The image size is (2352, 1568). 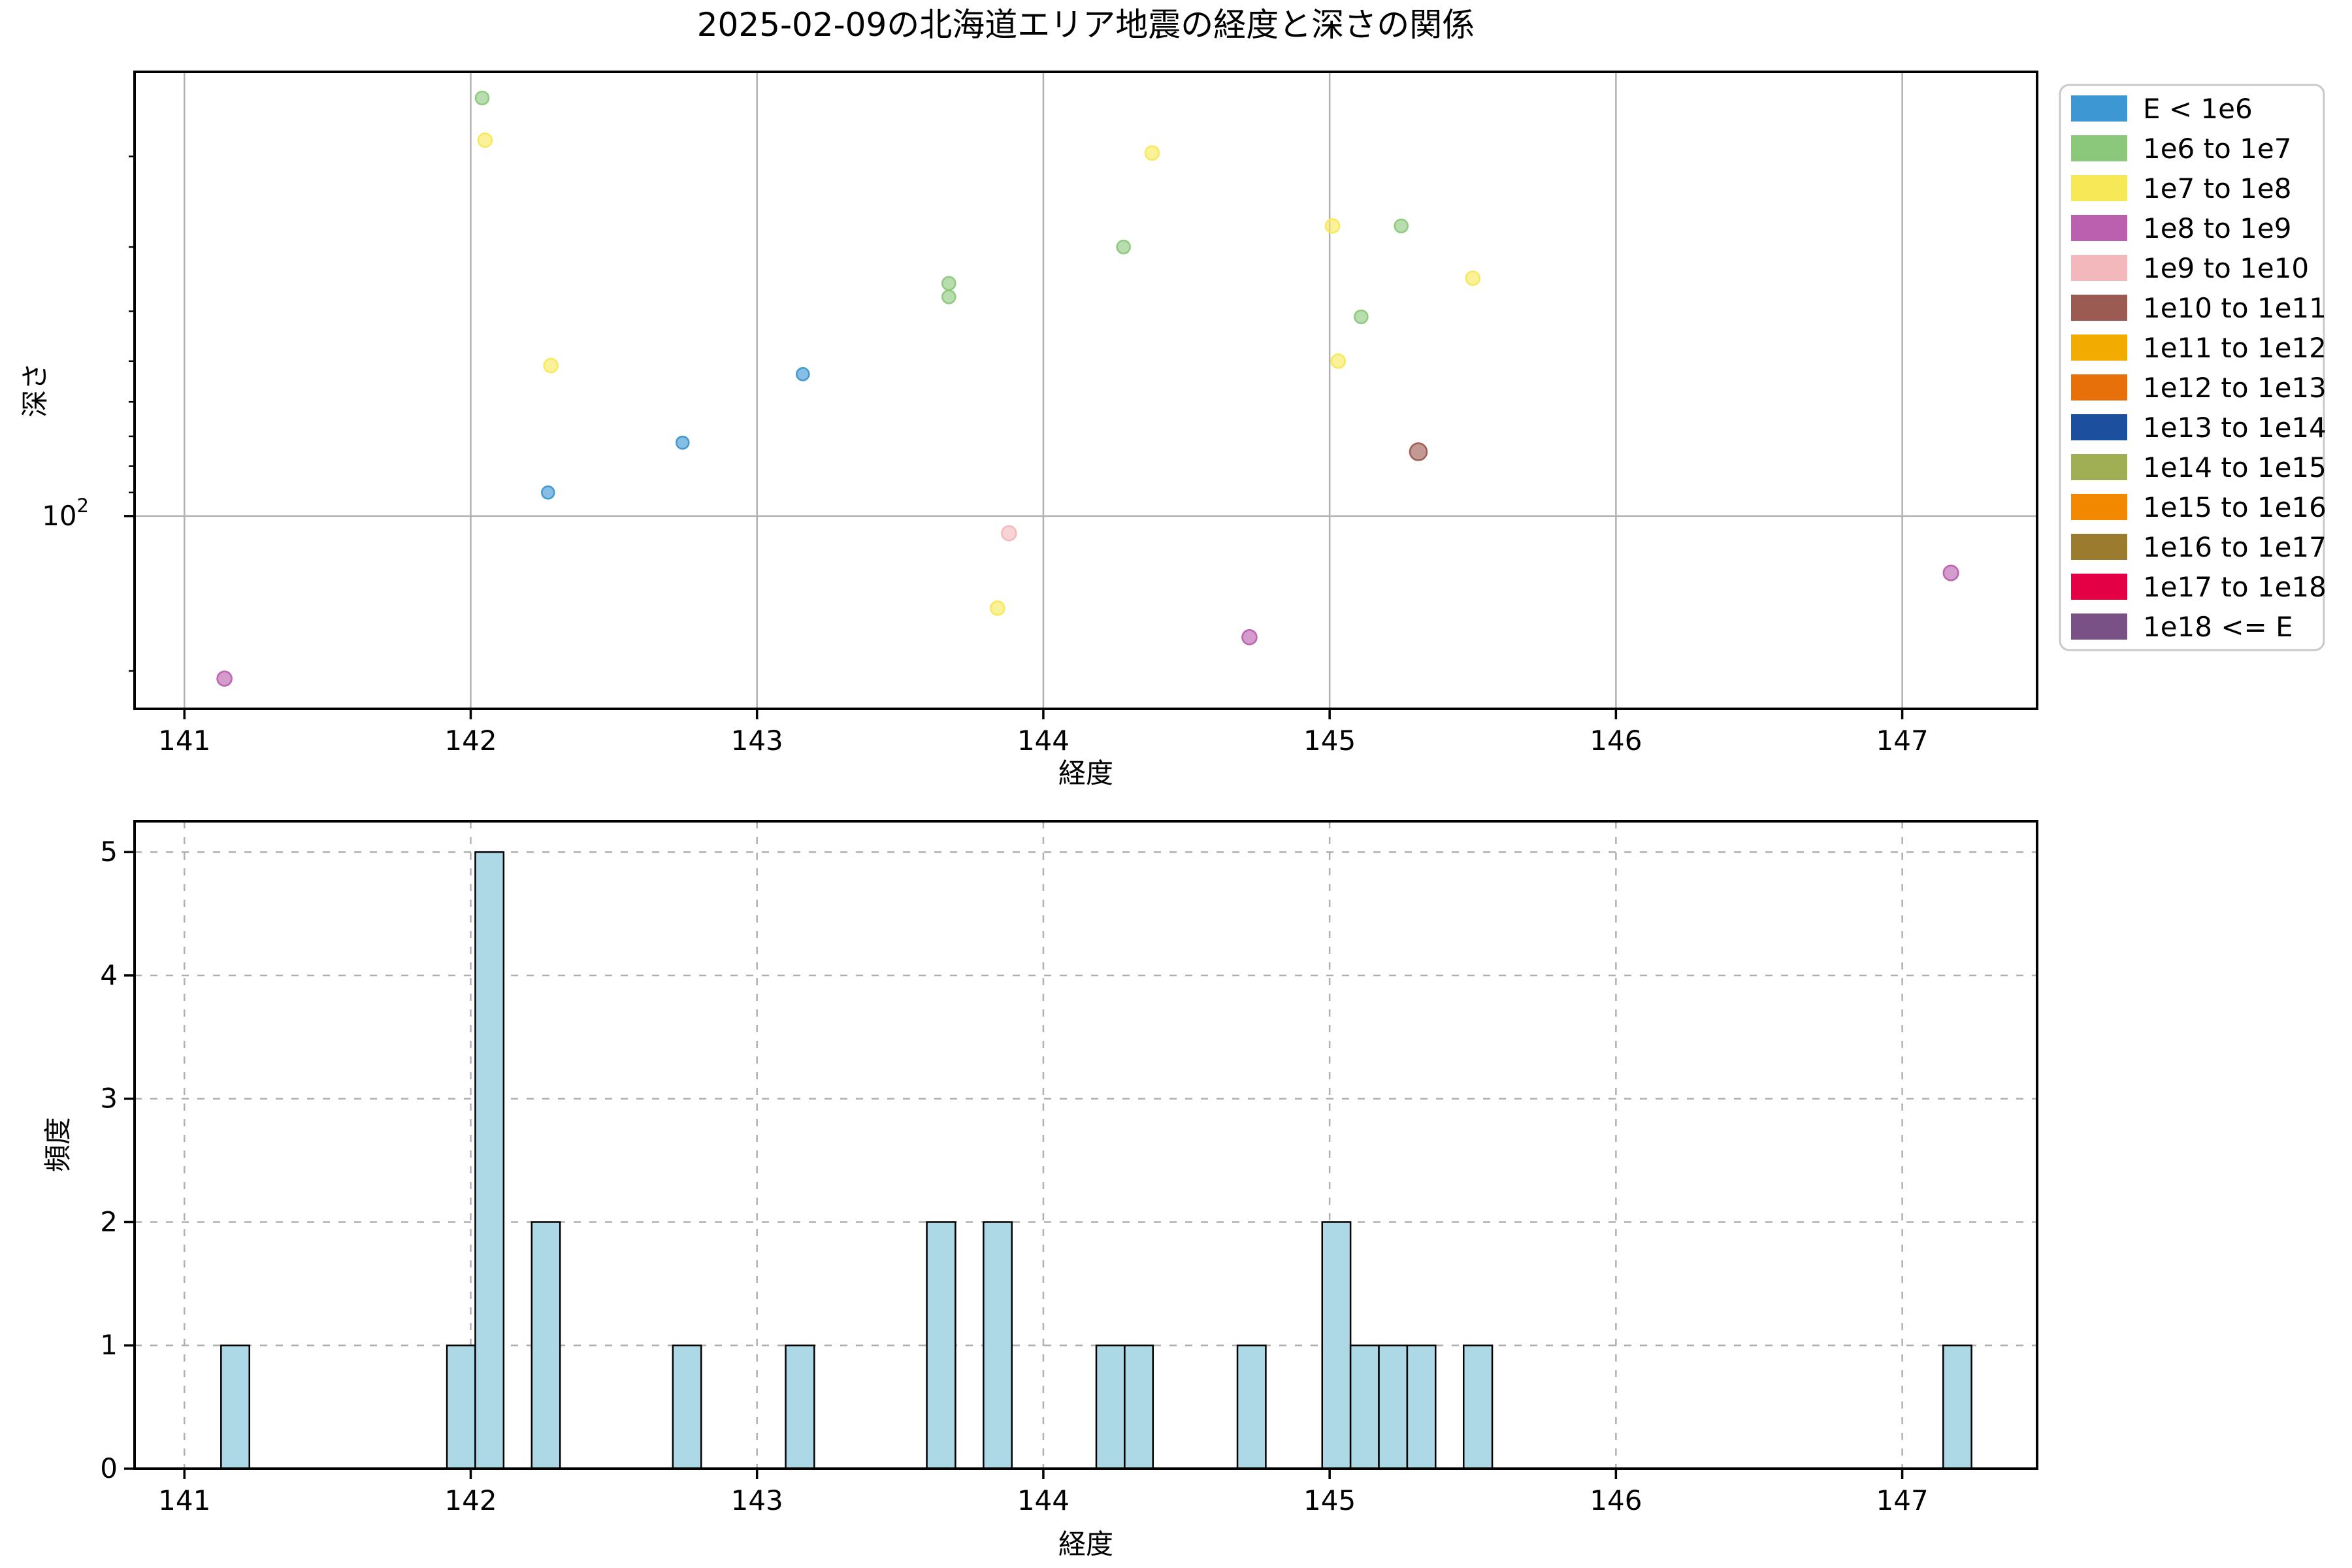 What do you see at coordinates (65, 513) in the screenshot?
I see `y-tick-label: 102` at bounding box center [65, 513].